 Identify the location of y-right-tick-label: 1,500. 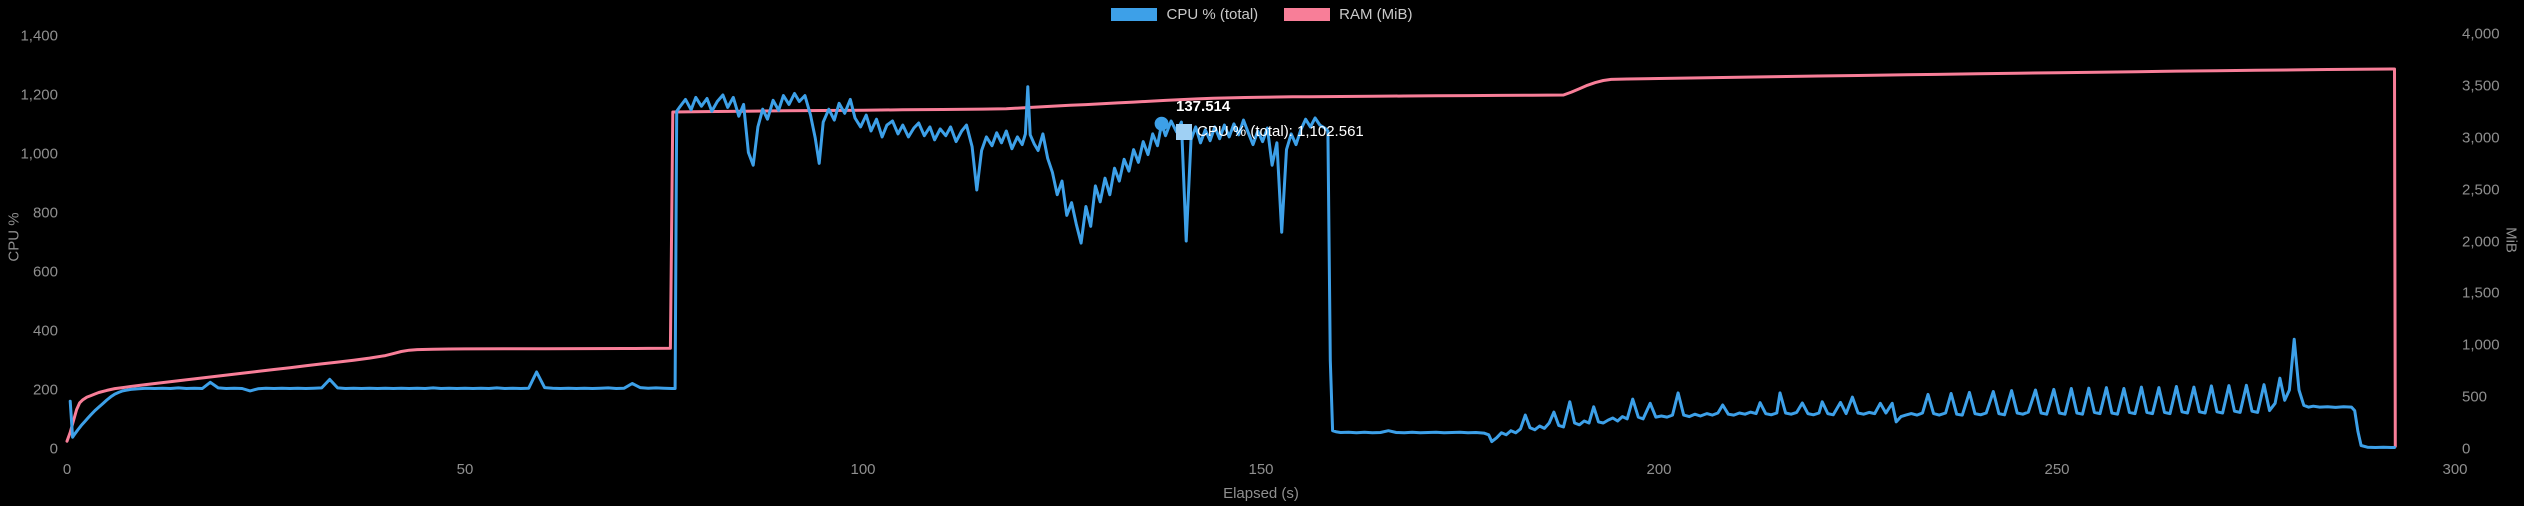
(2481, 293).